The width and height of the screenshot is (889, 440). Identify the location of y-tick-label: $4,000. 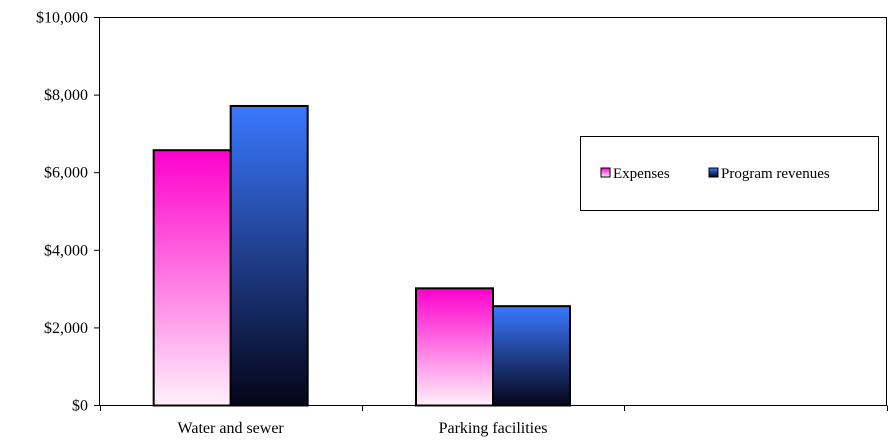
(66, 250).